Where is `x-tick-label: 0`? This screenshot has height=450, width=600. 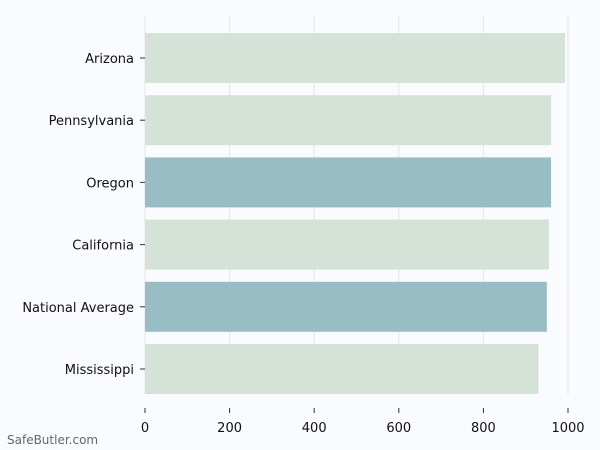 x-tick-label: 0 is located at coordinates (145, 428).